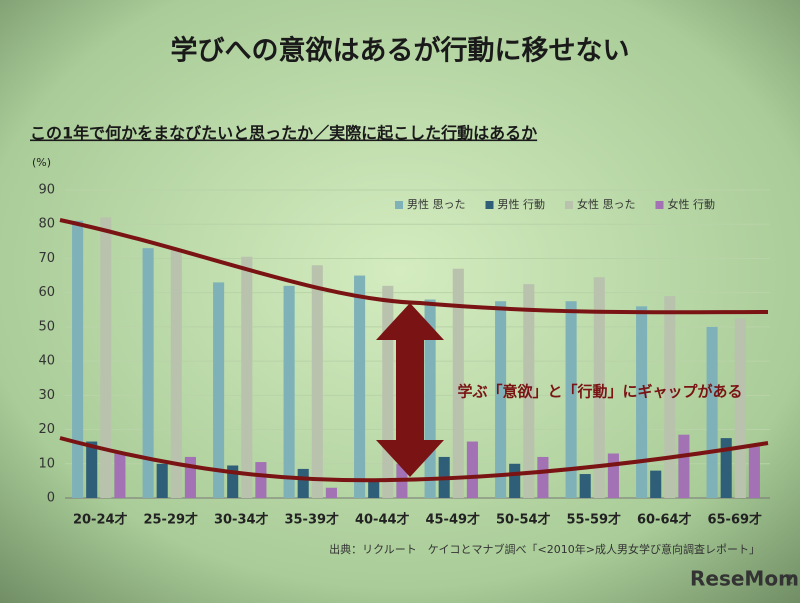 The width and height of the screenshot is (800, 603). What do you see at coordinates (400, 51) in the screenshot?
I see `chart-title: 学びへの意欲はあるが行動に移せない` at bounding box center [400, 51].